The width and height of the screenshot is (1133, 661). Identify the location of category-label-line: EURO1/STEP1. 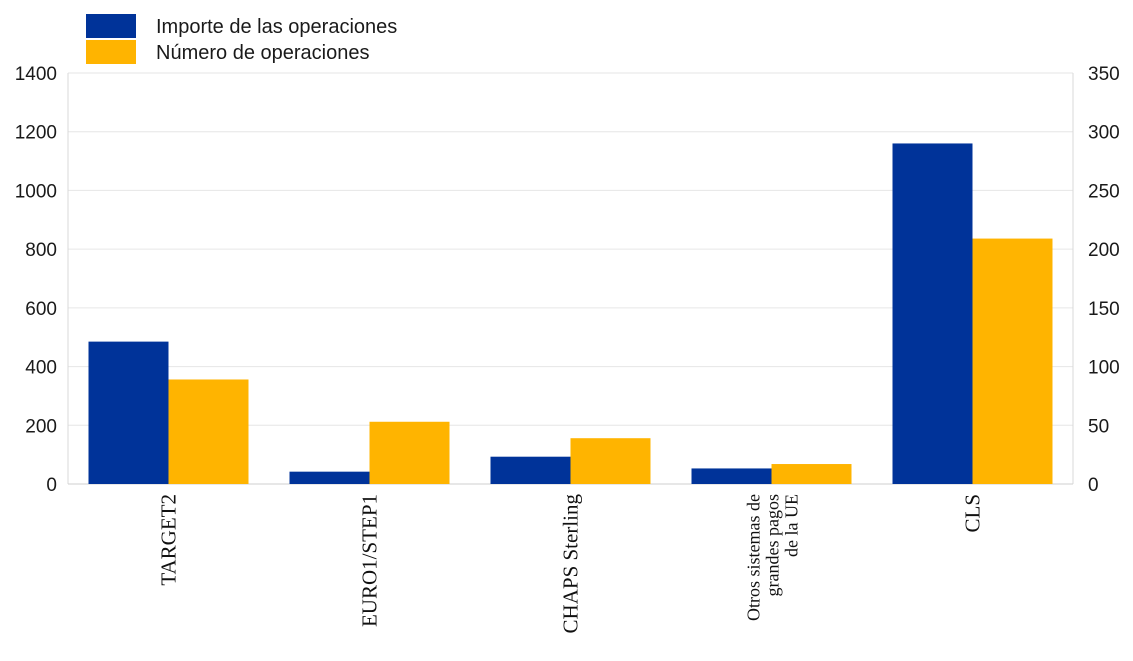
(370, 560).